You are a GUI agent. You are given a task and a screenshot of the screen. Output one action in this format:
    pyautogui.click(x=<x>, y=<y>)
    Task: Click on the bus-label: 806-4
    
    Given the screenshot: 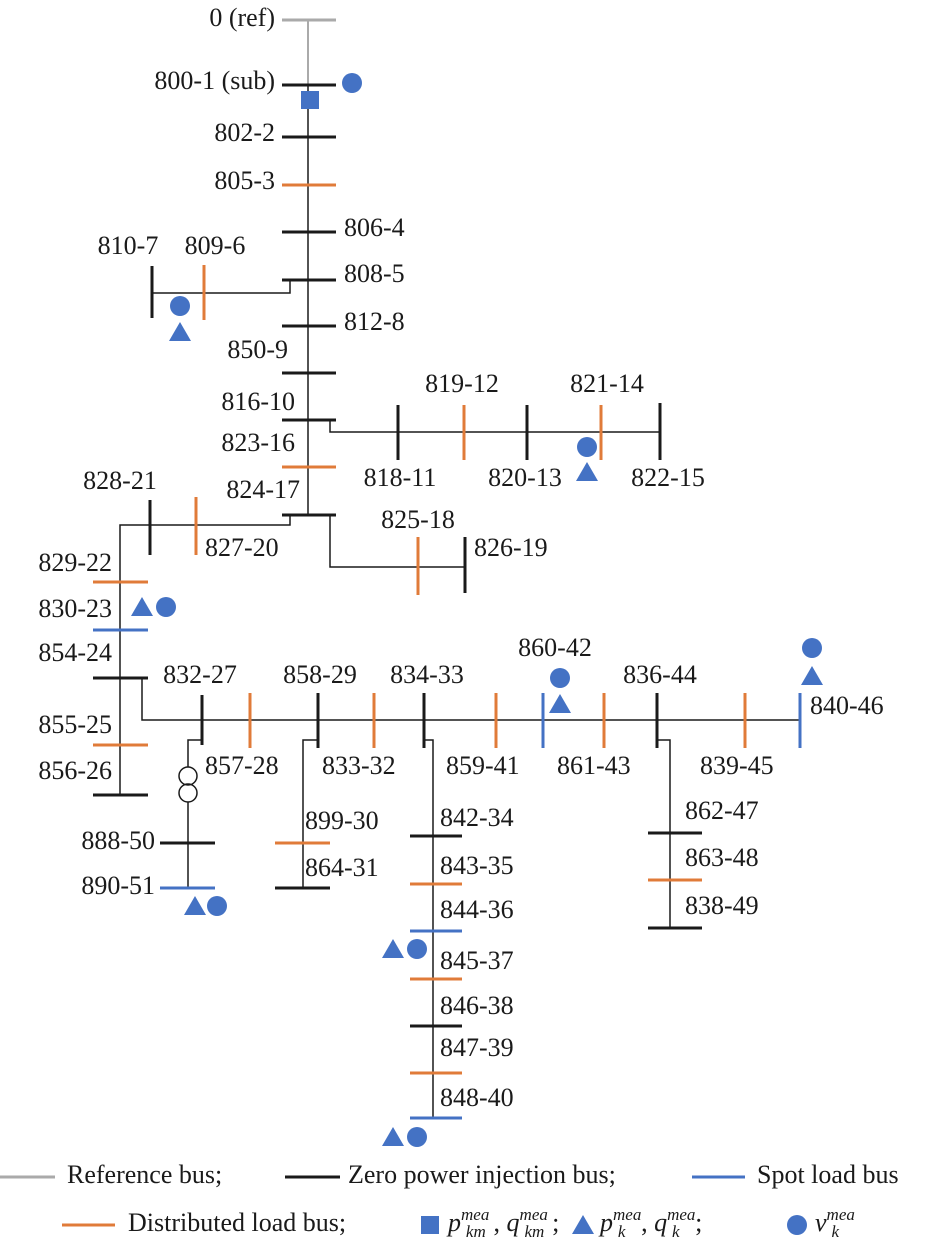 What is the action you would take?
    pyautogui.click(x=374, y=227)
    